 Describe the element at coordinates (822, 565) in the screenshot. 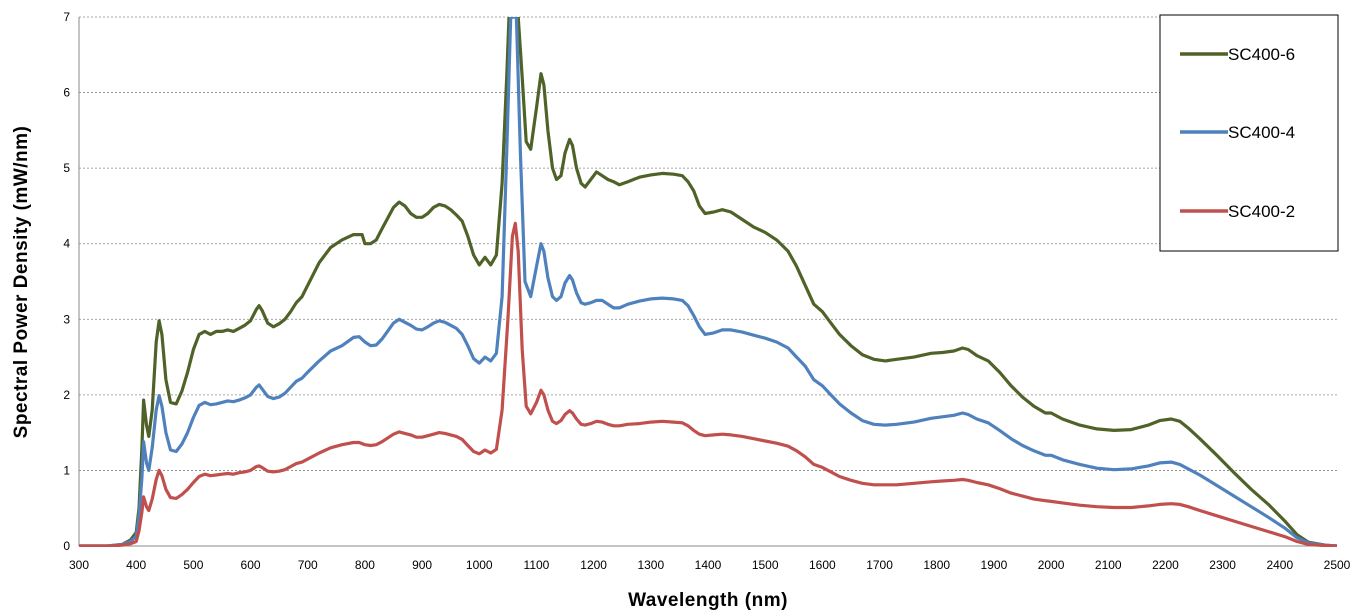

I see `x-tick-label: 1600` at that location.